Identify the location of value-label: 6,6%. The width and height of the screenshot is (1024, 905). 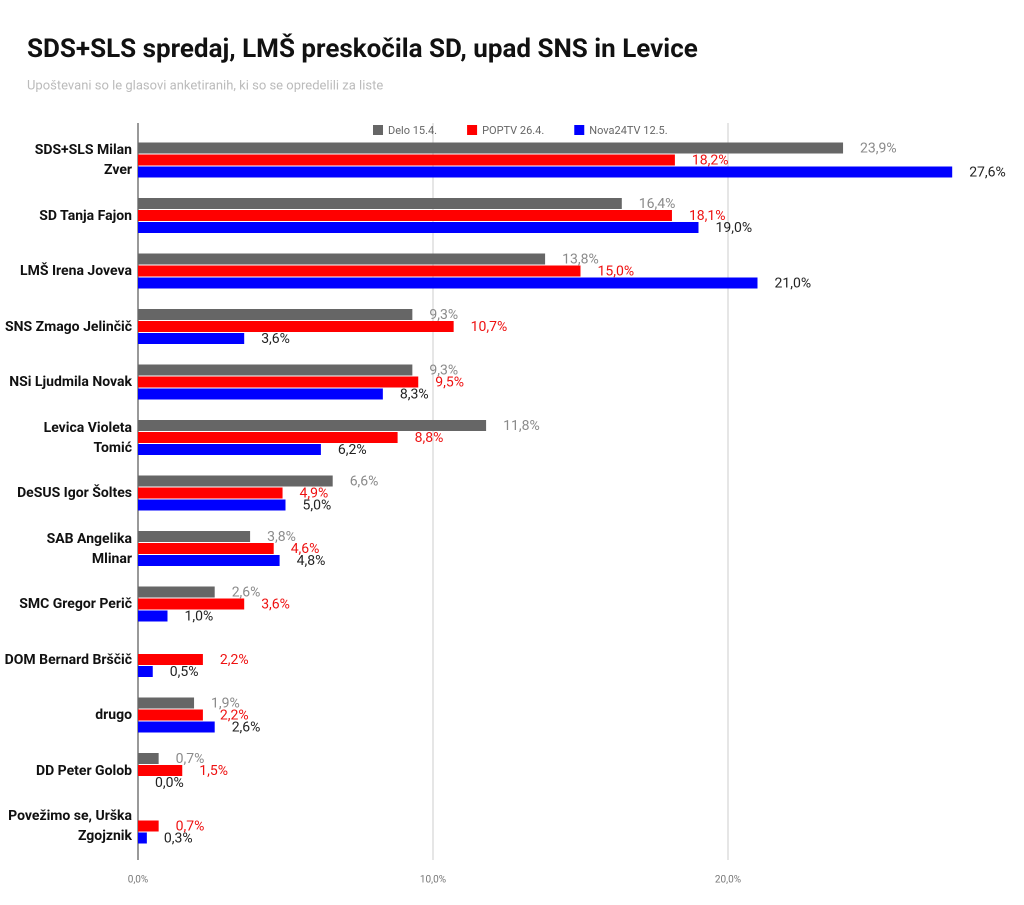
(364, 482).